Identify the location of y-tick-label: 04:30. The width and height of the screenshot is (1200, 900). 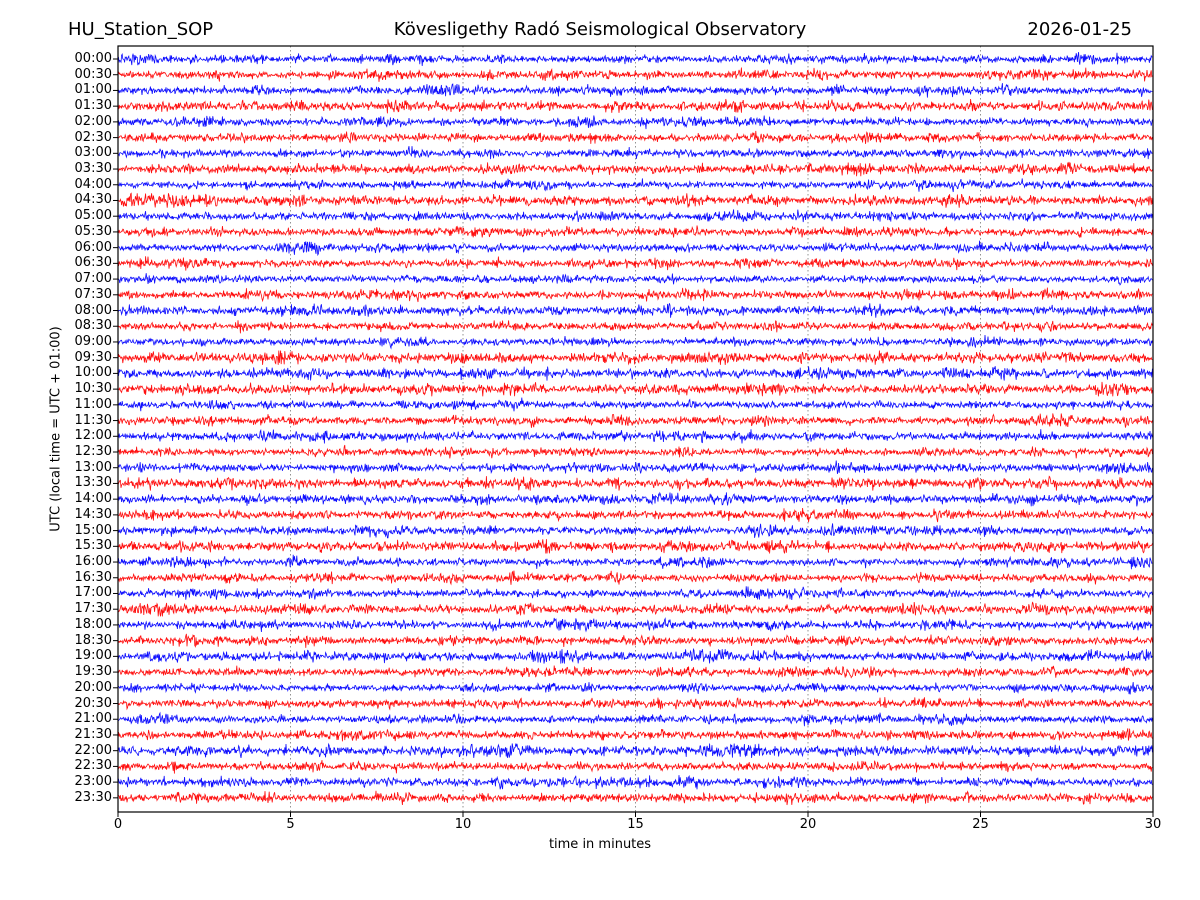
(93, 200).